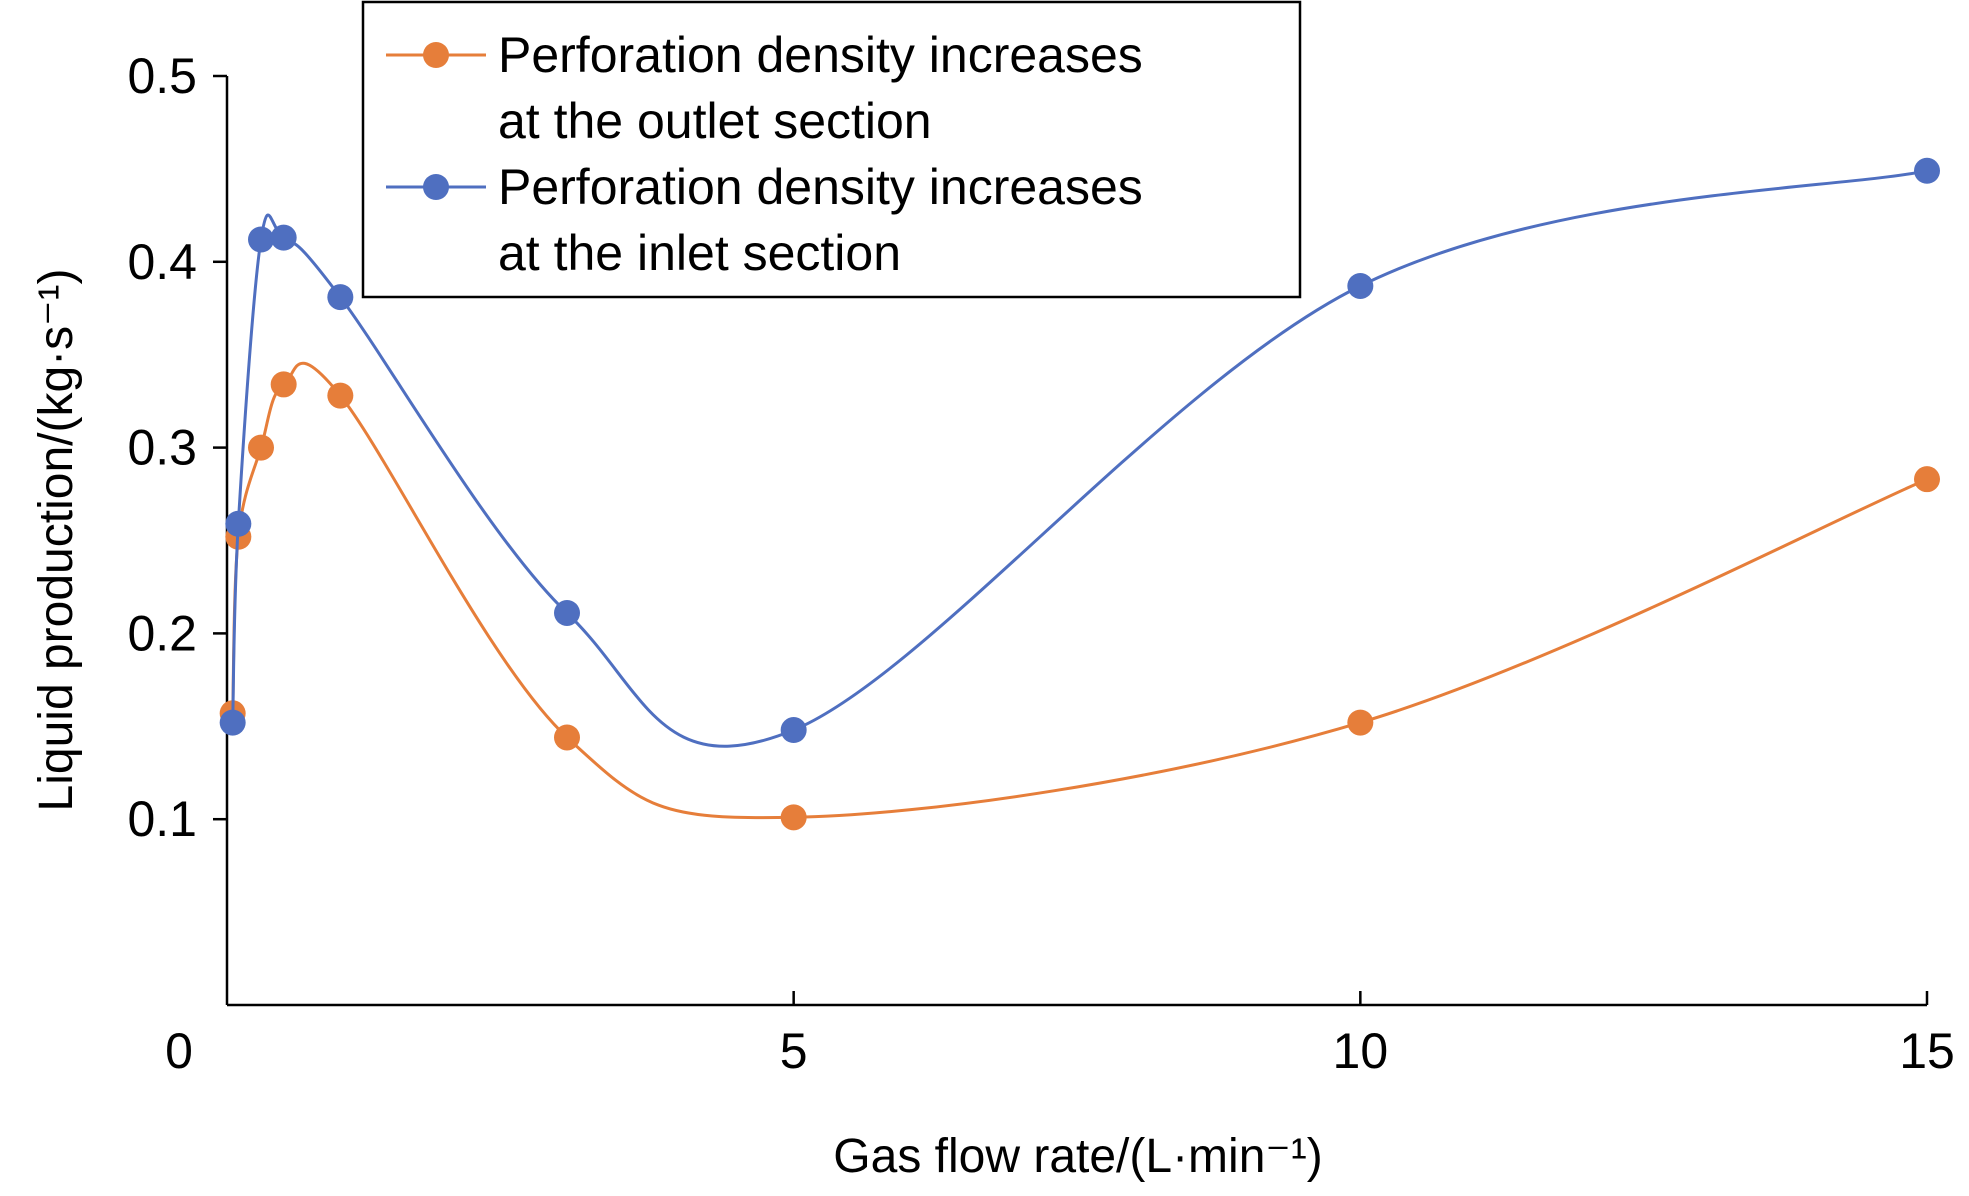 Image resolution: width=1969 pixels, height=1196 pixels. I want to click on y-ticks: 0.1 0.2 0.3 0.4 0.5, so click(177, 447).